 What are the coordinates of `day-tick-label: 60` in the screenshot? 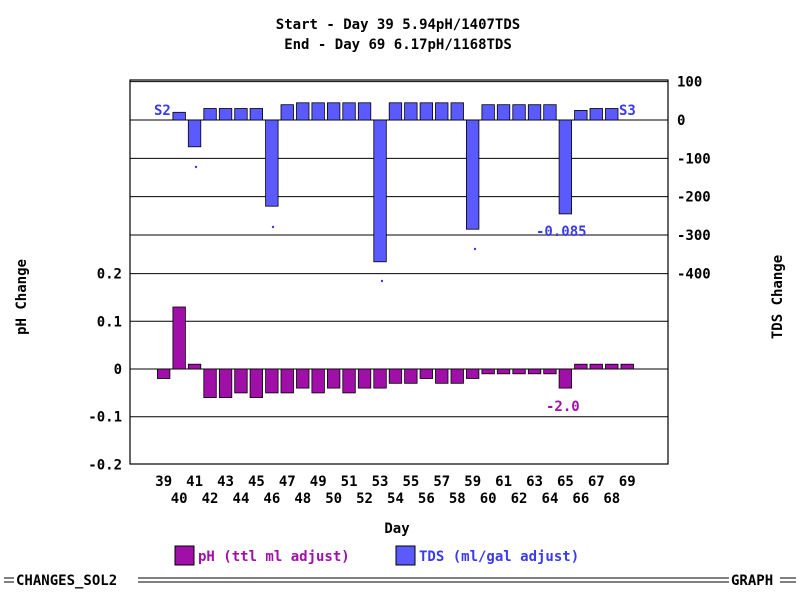 It's located at (488, 499).